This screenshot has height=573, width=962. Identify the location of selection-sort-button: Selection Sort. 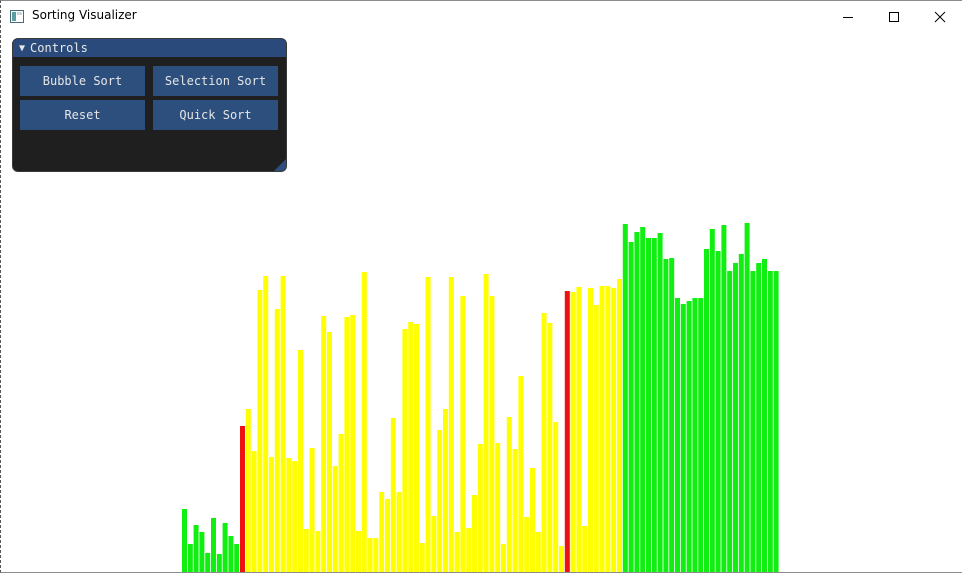
(215, 81).